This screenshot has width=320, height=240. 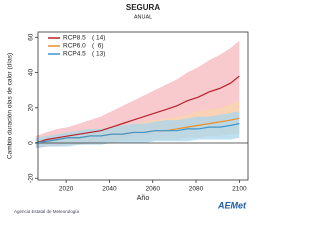 I want to click on chart-title: SEGURA, so click(x=143, y=7).